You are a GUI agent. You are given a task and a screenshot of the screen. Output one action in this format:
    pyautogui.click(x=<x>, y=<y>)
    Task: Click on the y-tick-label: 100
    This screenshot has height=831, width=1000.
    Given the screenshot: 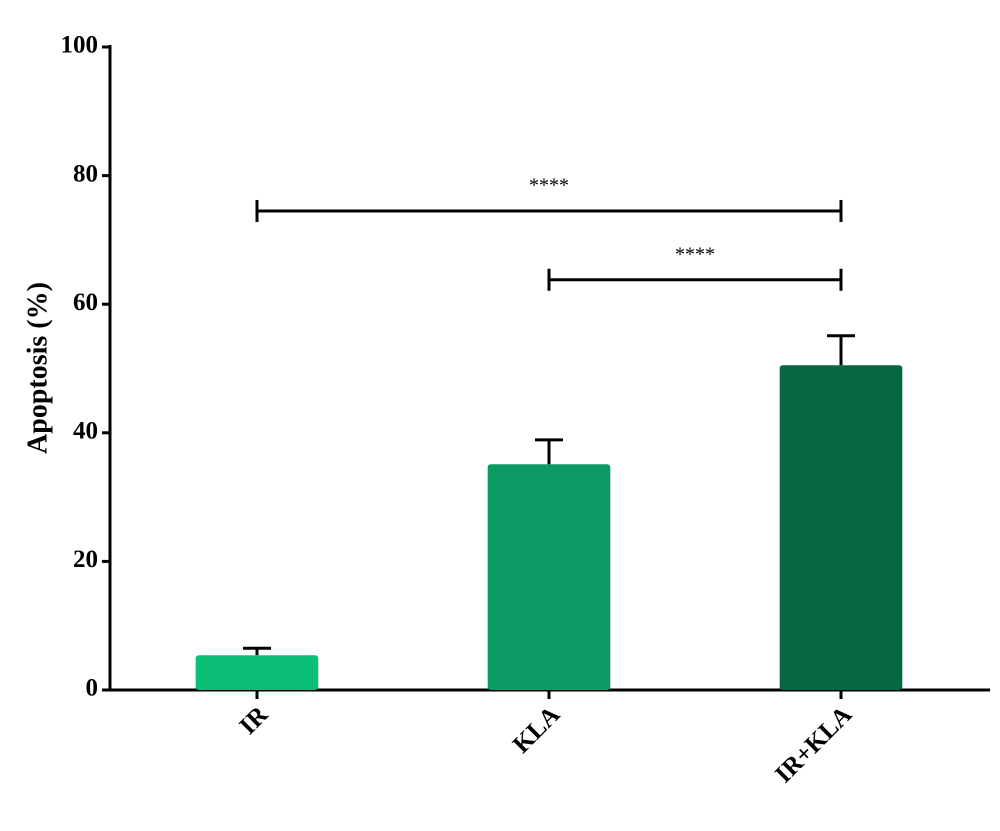 What is the action you would take?
    pyautogui.click(x=80, y=45)
    